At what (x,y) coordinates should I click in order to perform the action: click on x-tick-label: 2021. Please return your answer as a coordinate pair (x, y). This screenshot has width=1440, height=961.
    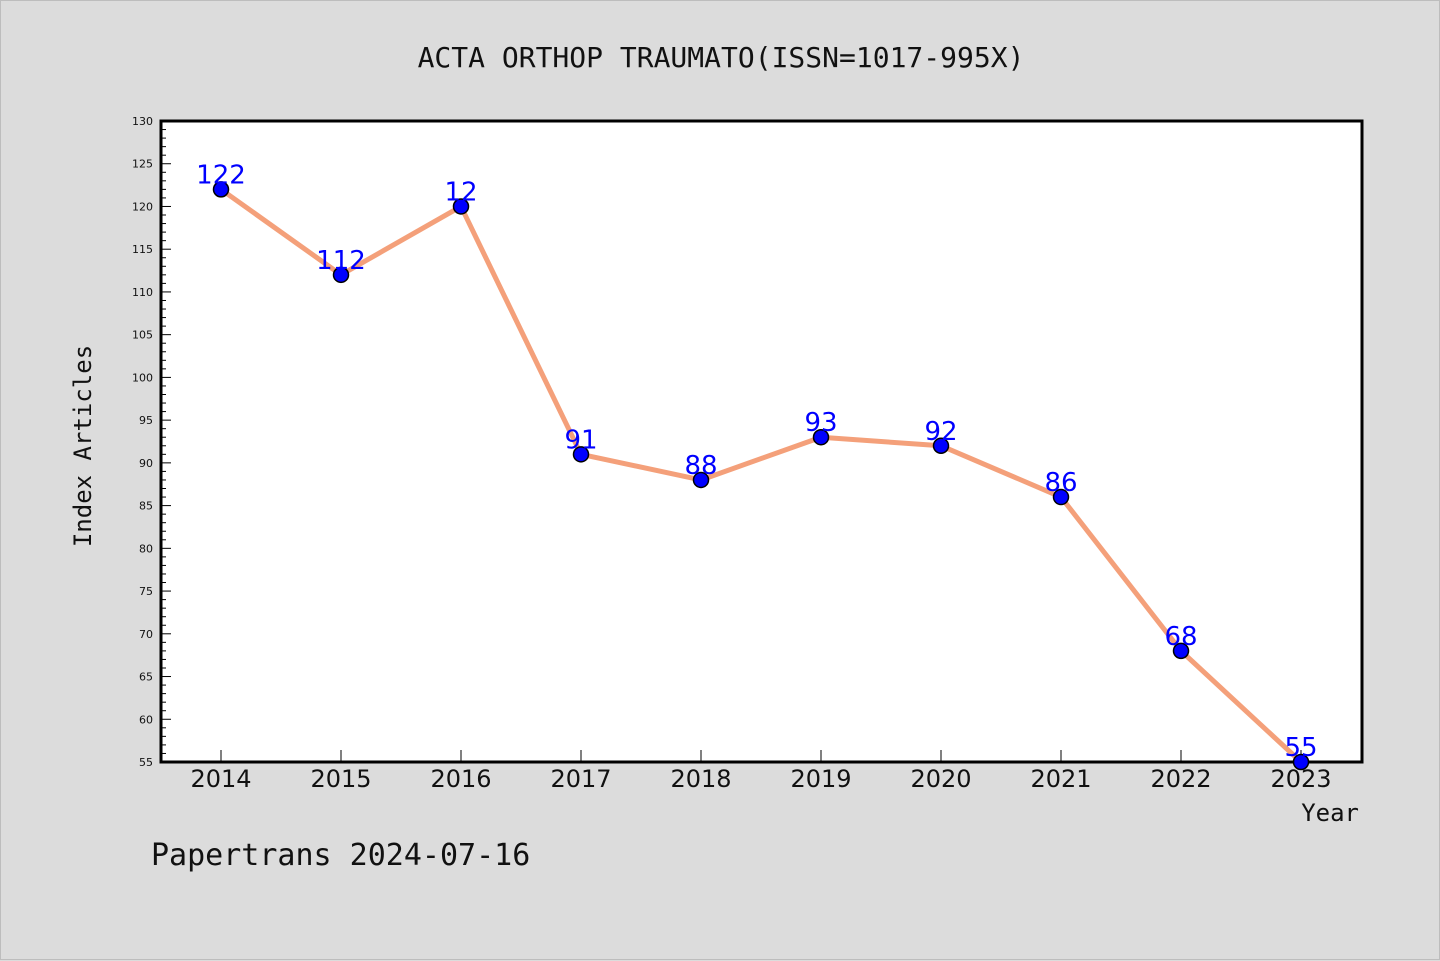
    Looking at the image, I should click on (1060, 779).